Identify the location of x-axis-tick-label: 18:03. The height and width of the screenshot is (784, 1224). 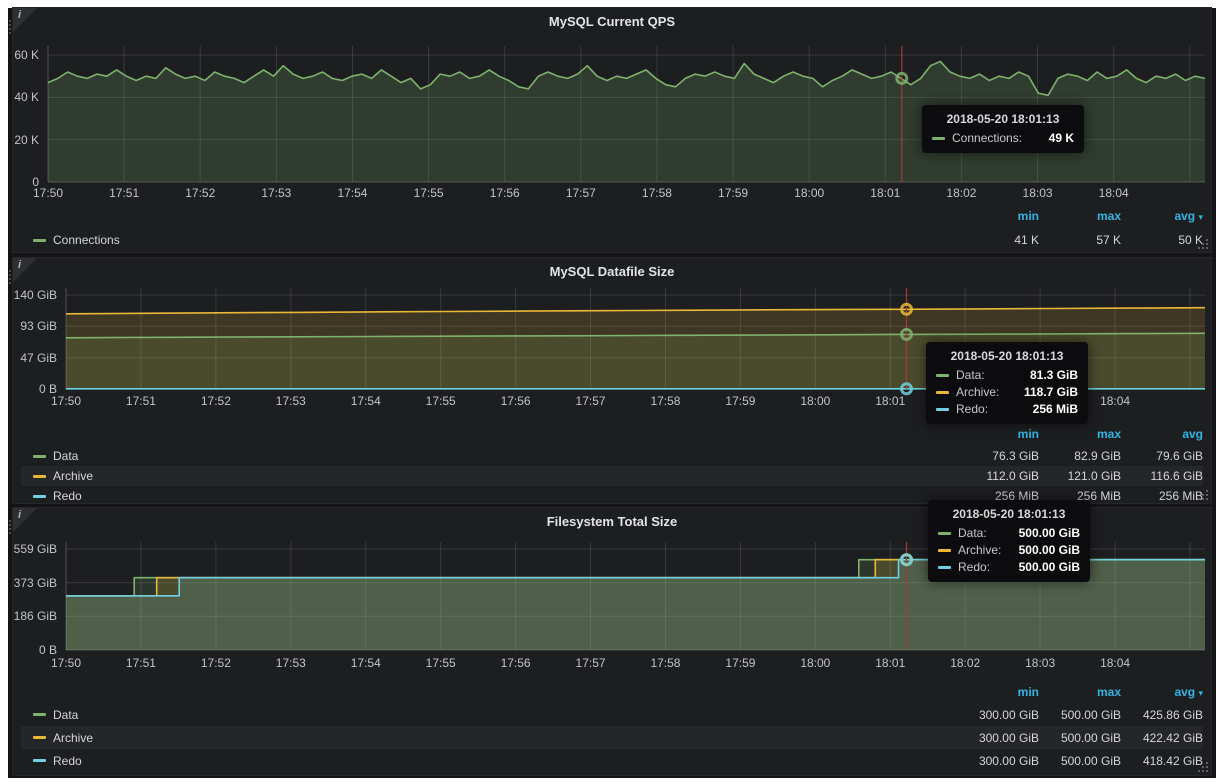
(1037, 193).